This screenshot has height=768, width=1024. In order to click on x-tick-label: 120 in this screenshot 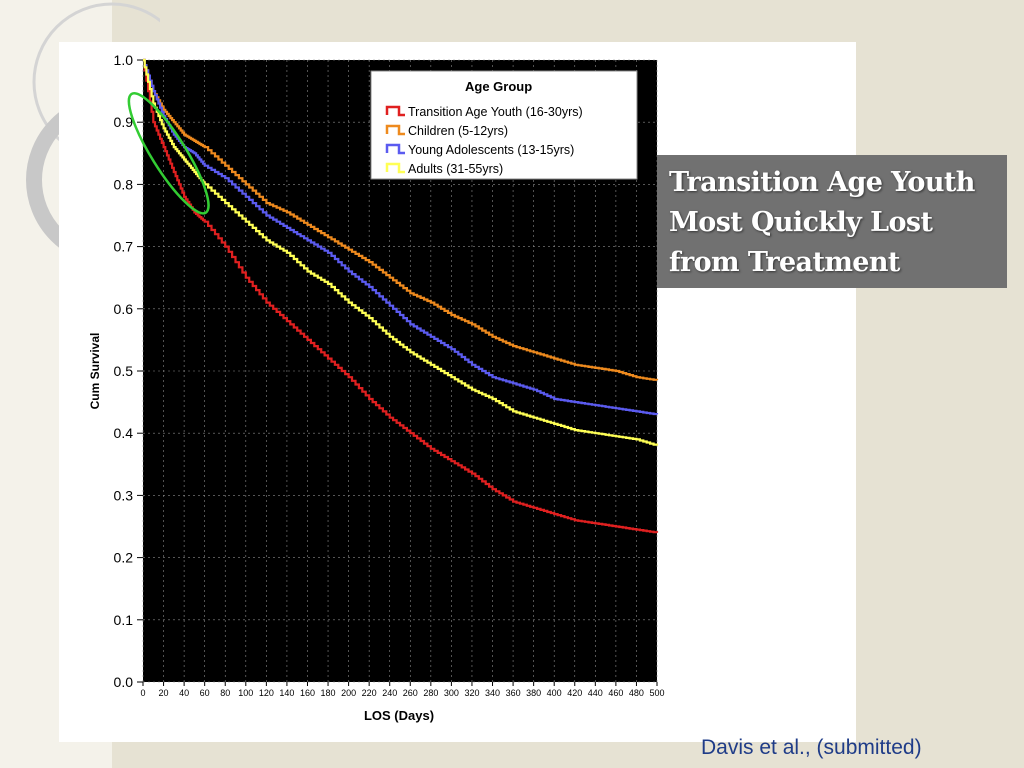, I will do `click(266, 693)`.